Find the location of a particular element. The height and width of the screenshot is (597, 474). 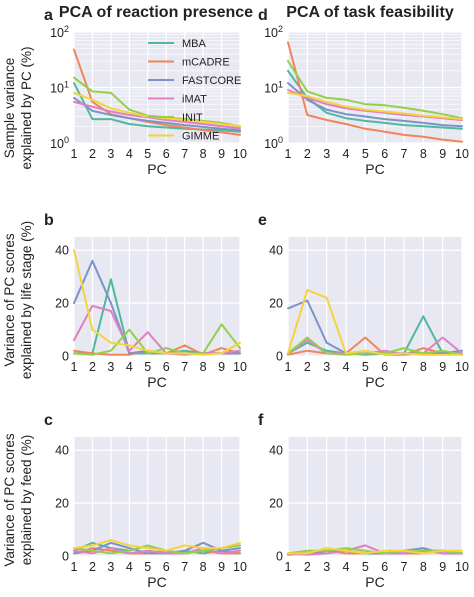

panel-letter: d is located at coordinates (263, 15).